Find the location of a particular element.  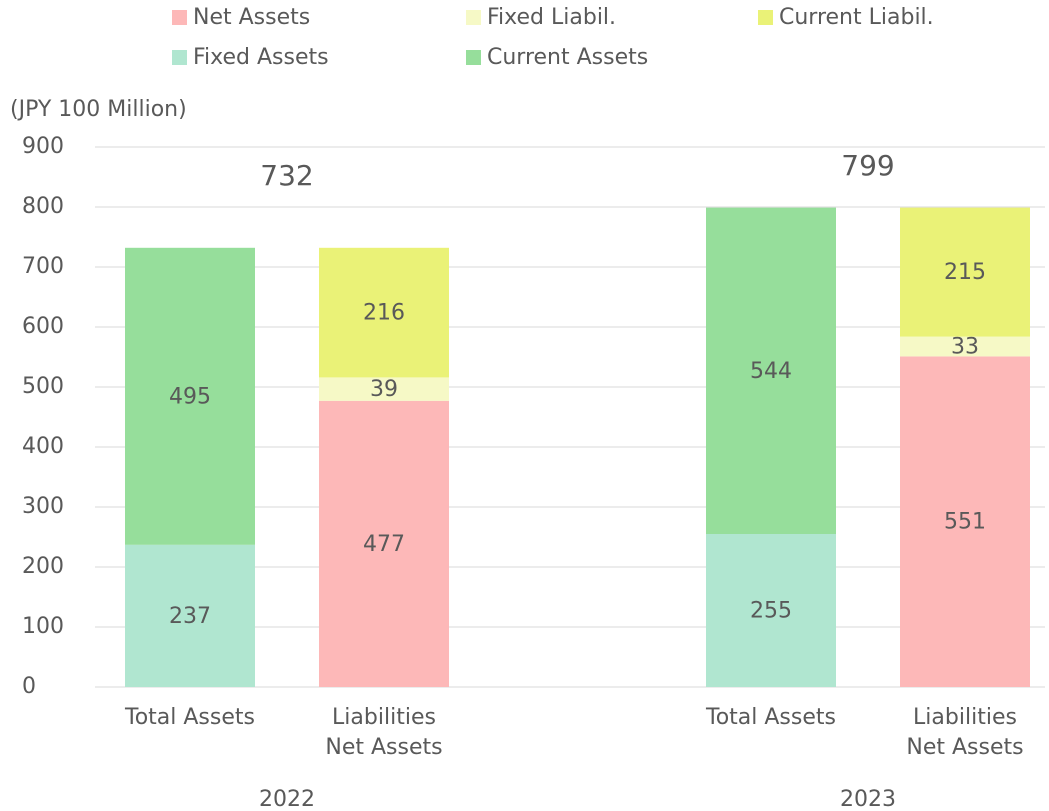

data-label: 544 is located at coordinates (771, 371).